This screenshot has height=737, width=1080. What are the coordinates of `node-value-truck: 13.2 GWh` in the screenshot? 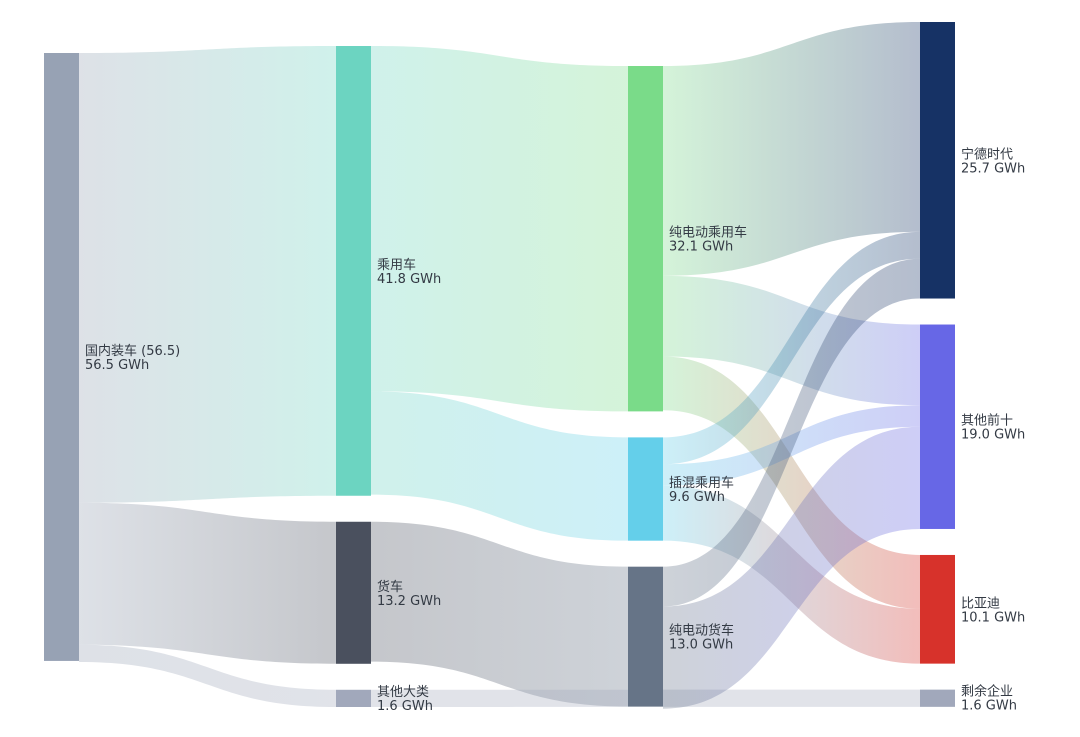 It's located at (409, 601).